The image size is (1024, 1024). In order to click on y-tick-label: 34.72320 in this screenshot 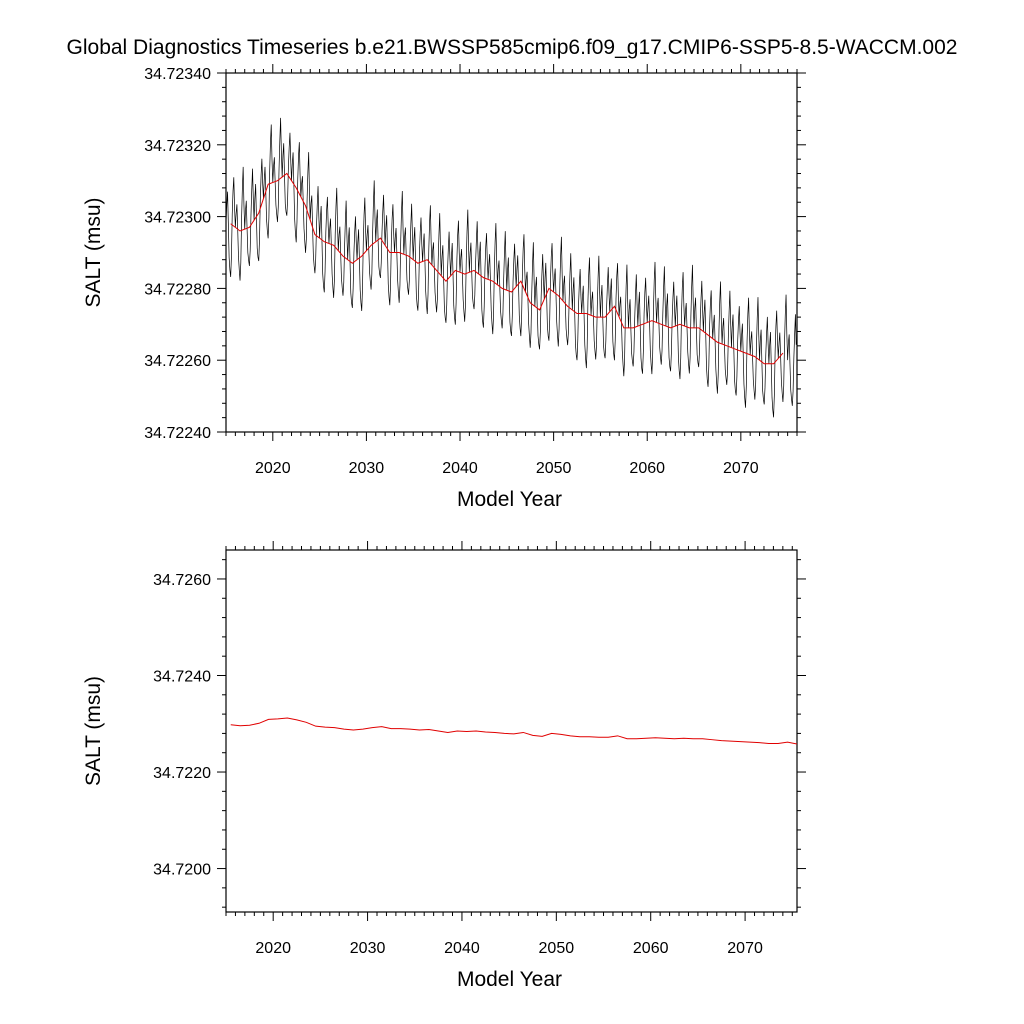, I will do `click(177, 146)`.